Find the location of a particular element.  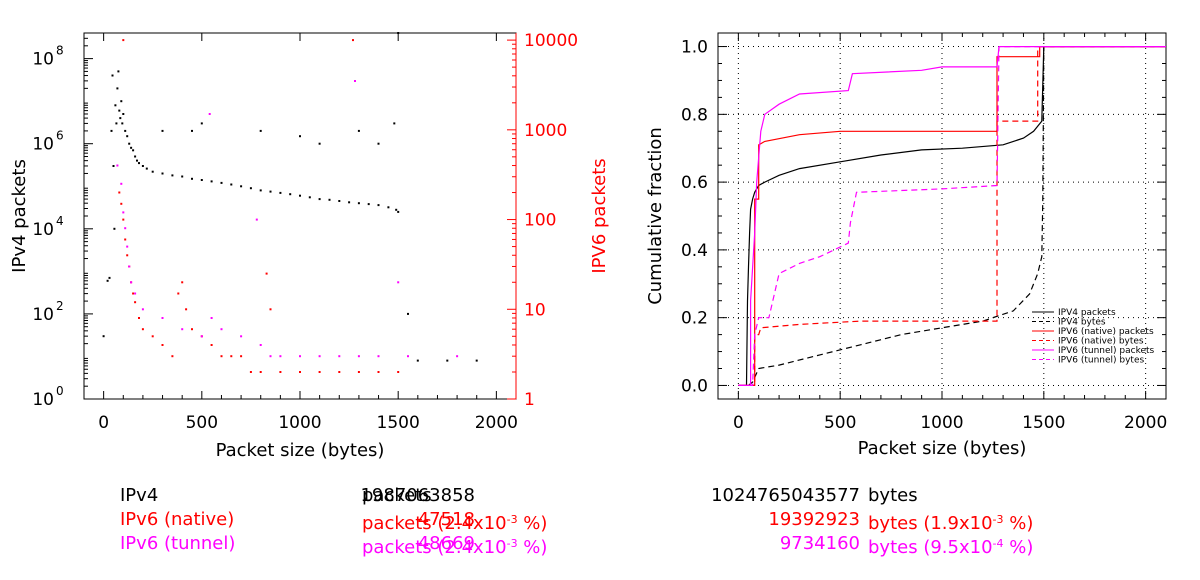

summary-percent-exponent: -4 is located at coordinates (998, 543).